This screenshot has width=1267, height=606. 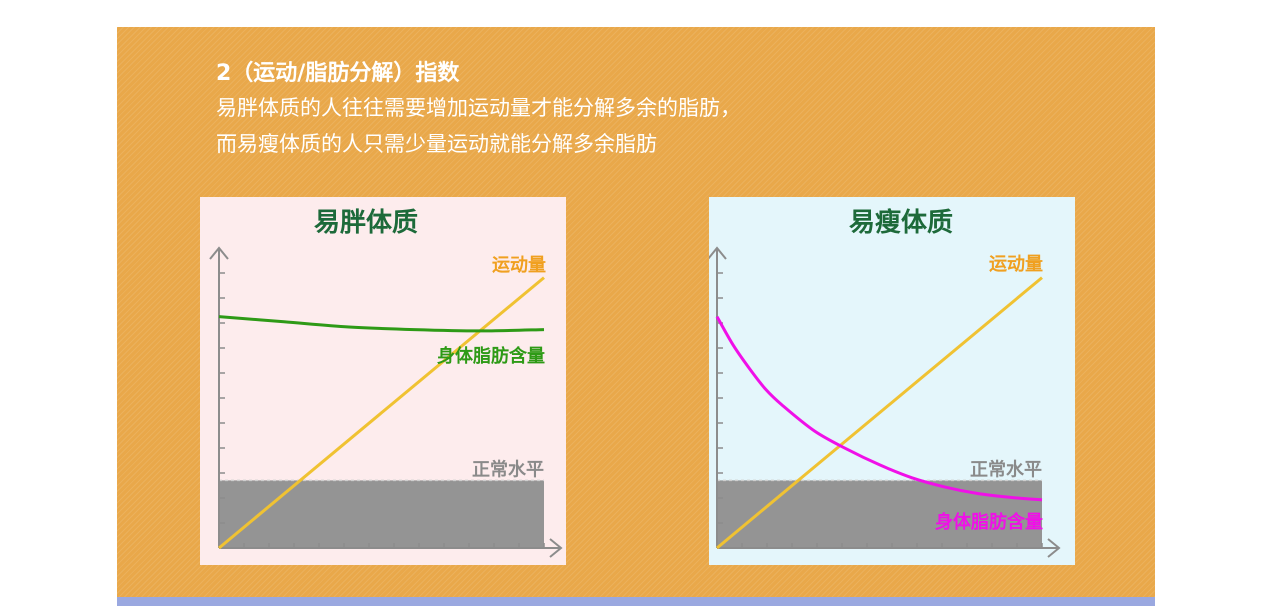 I want to click on description-line-2: 而易瘦体质的人只需少量运动就能分解多余脂肪, so click(x=436, y=144).